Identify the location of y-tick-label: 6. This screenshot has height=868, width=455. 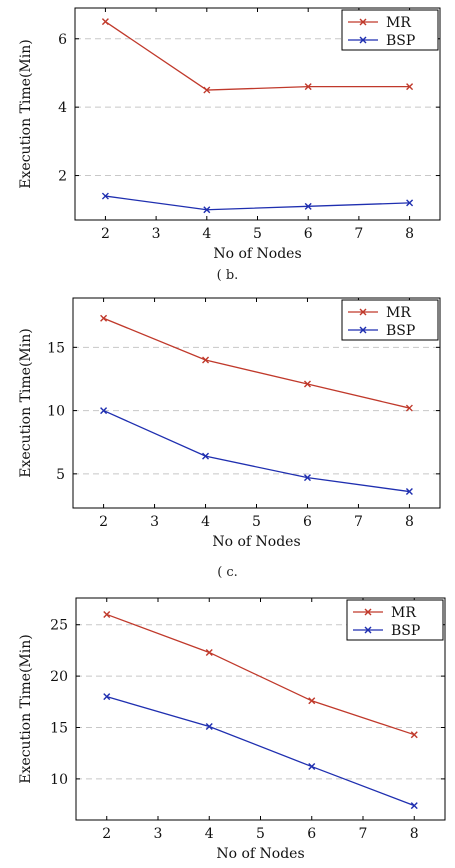
(62, 40).